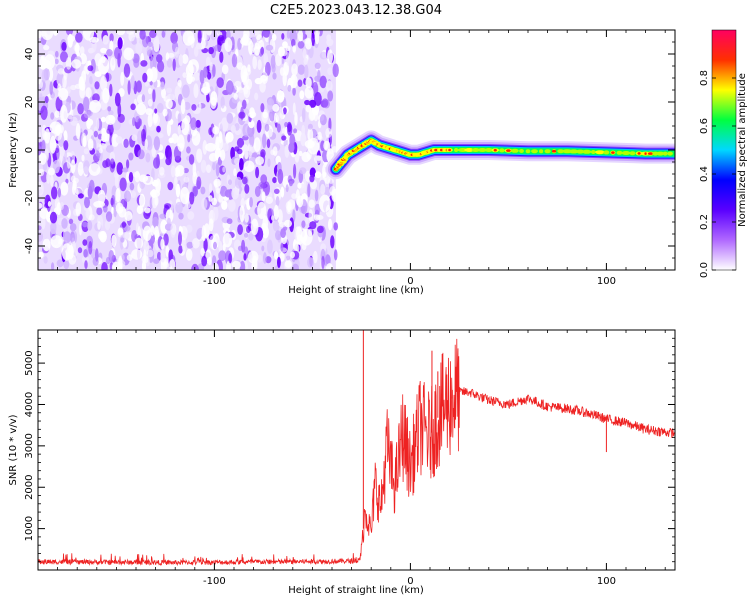 The height and width of the screenshot is (600, 750). I want to click on y-tick-label: 0, so click(29, 150).